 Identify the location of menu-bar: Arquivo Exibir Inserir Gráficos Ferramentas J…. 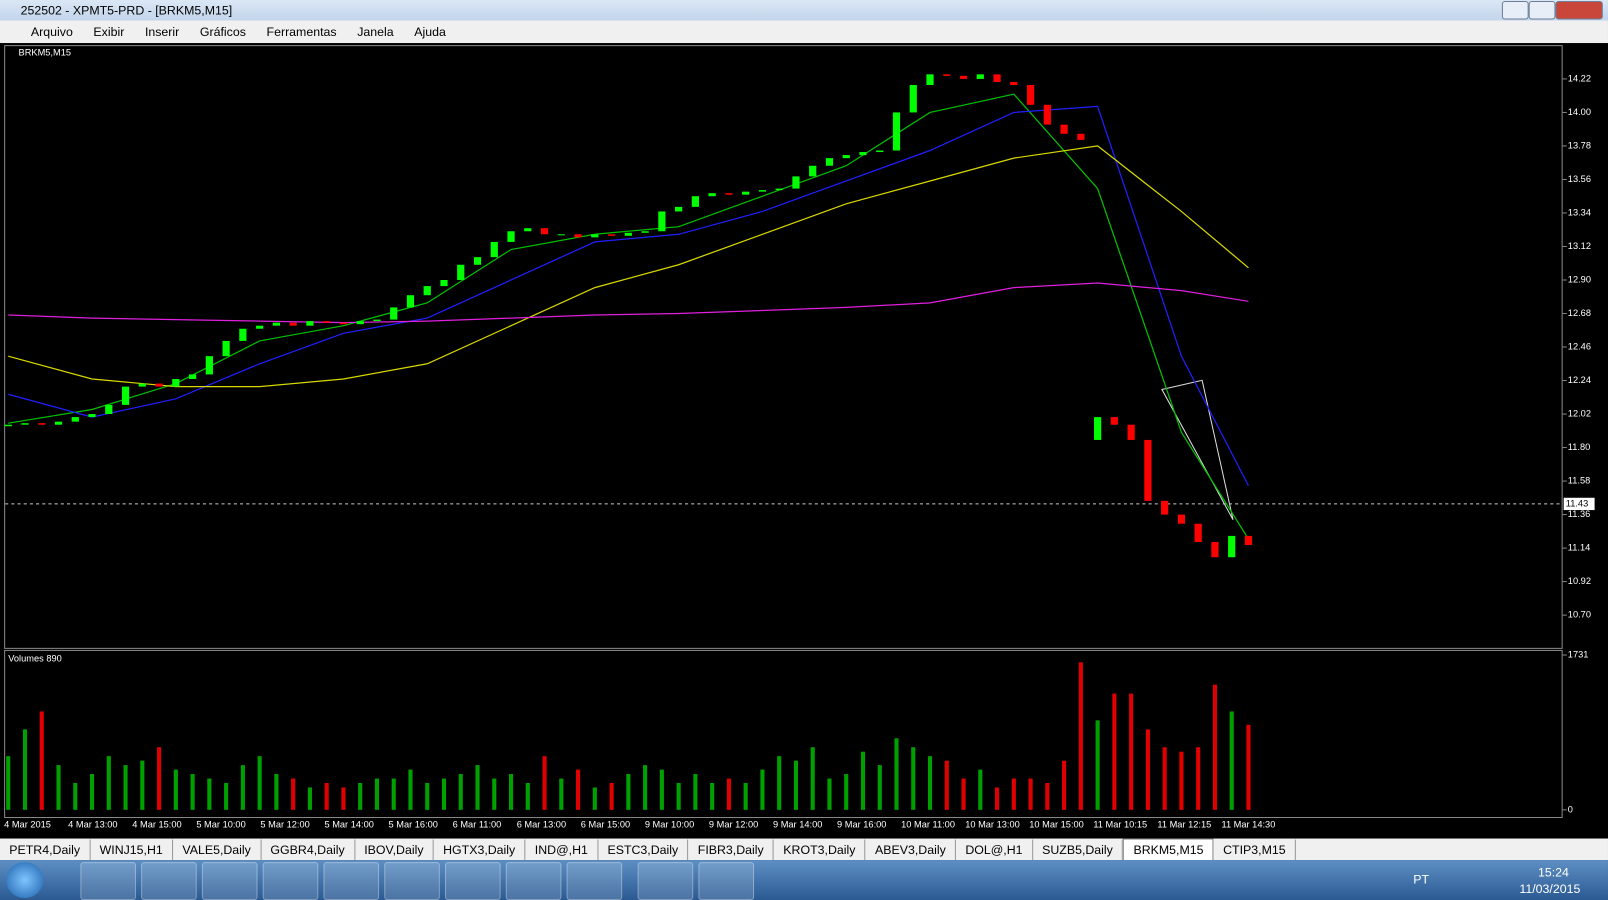
(804, 32).